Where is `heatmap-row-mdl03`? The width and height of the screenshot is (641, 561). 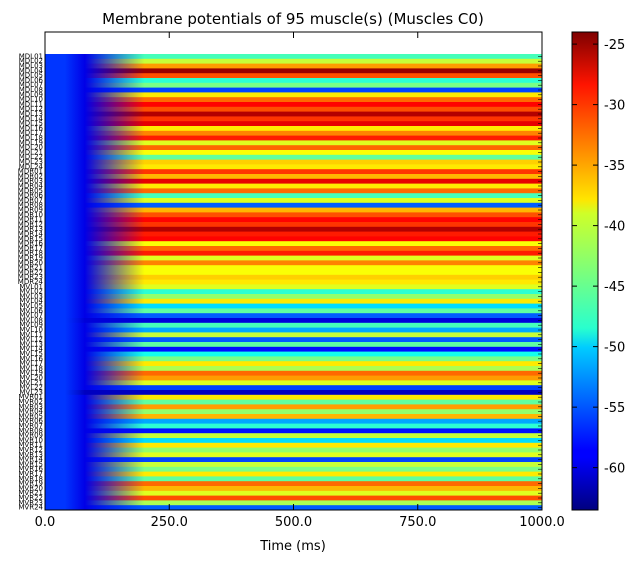
heatmap-row-mdl03 is located at coordinates (293, 66).